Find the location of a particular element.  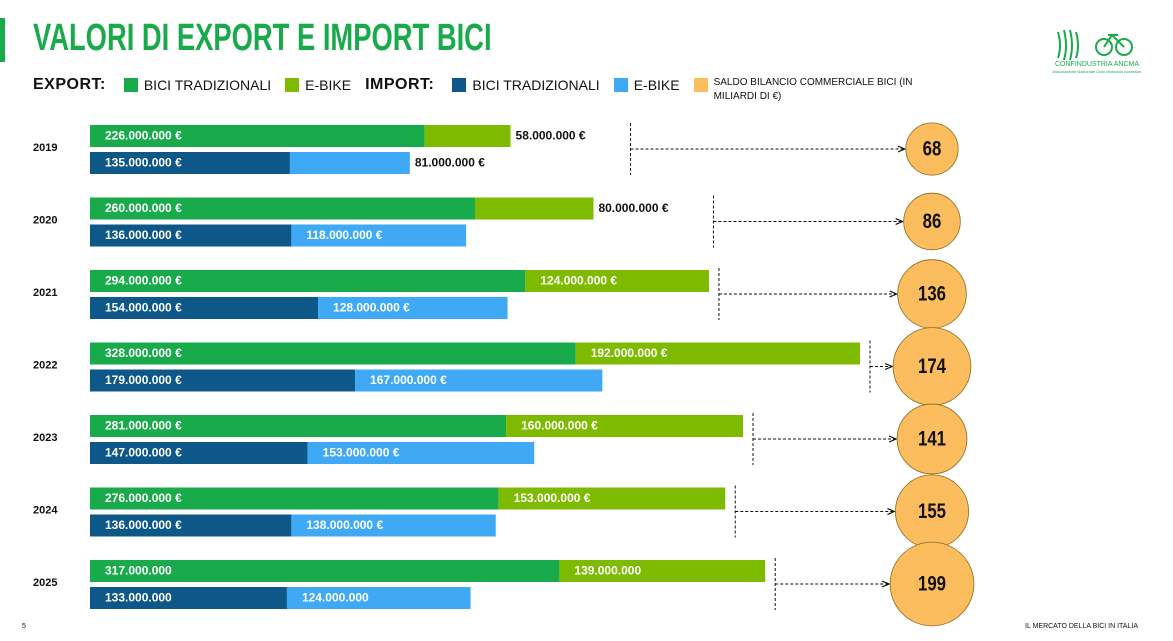

value-label: 80.000.000 € is located at coordinates (633, 208).